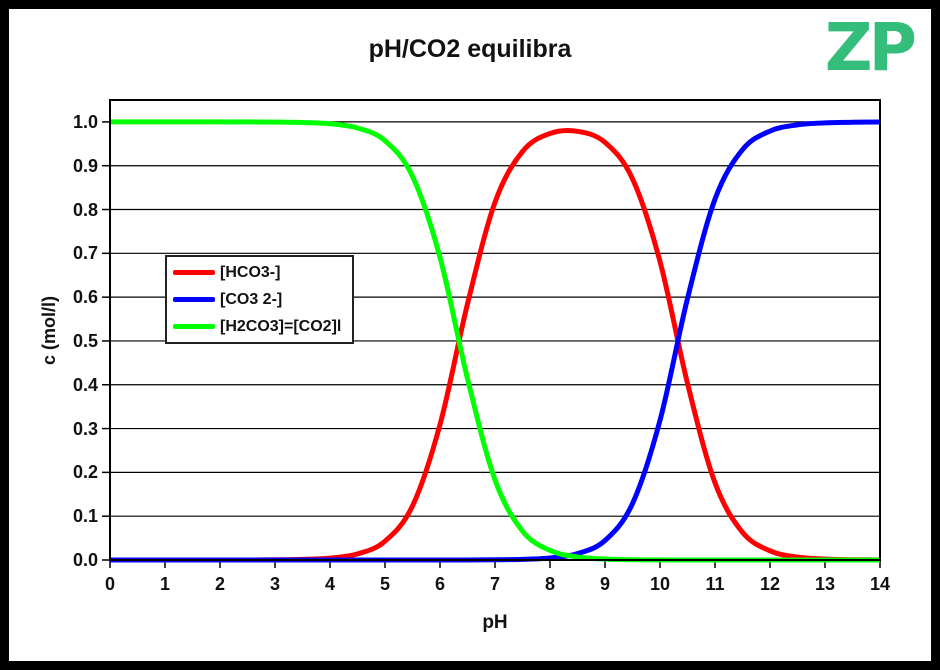  What do you see at coordinates (604, 584) in the screenshot?
I see `x-tick-label-9: 9` at bounding box center [604, 584].